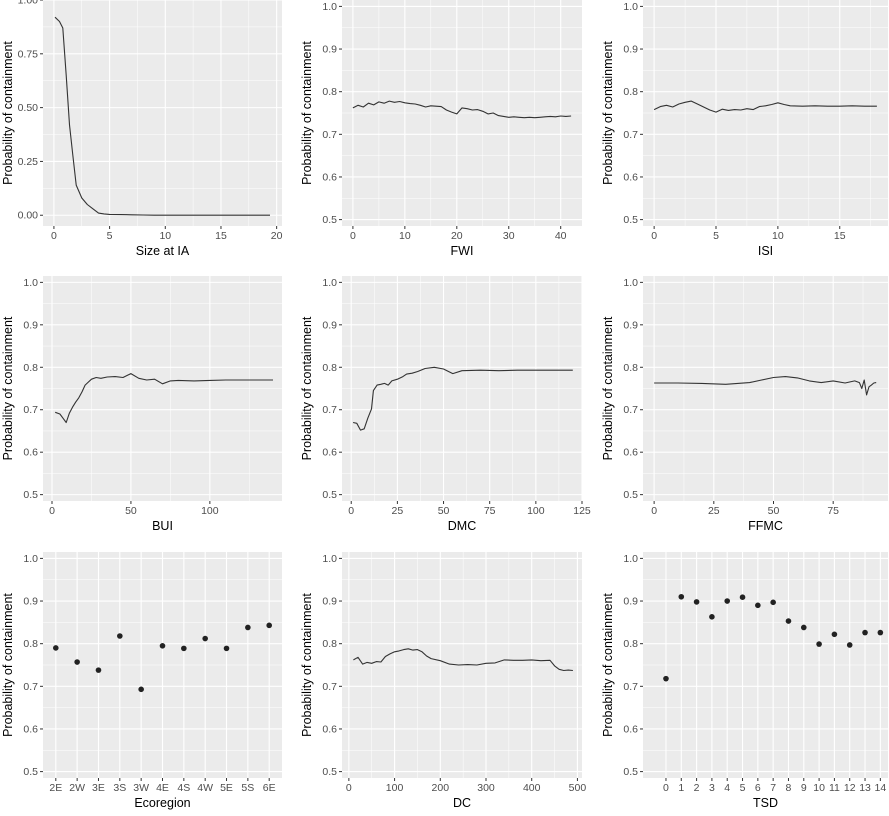 The width and height of the screenshot is (889, 816). What do you see at coordinates (509, 236) in the screenshot?
I see `x-tick-label: 30` at bounding box center [509, 236].